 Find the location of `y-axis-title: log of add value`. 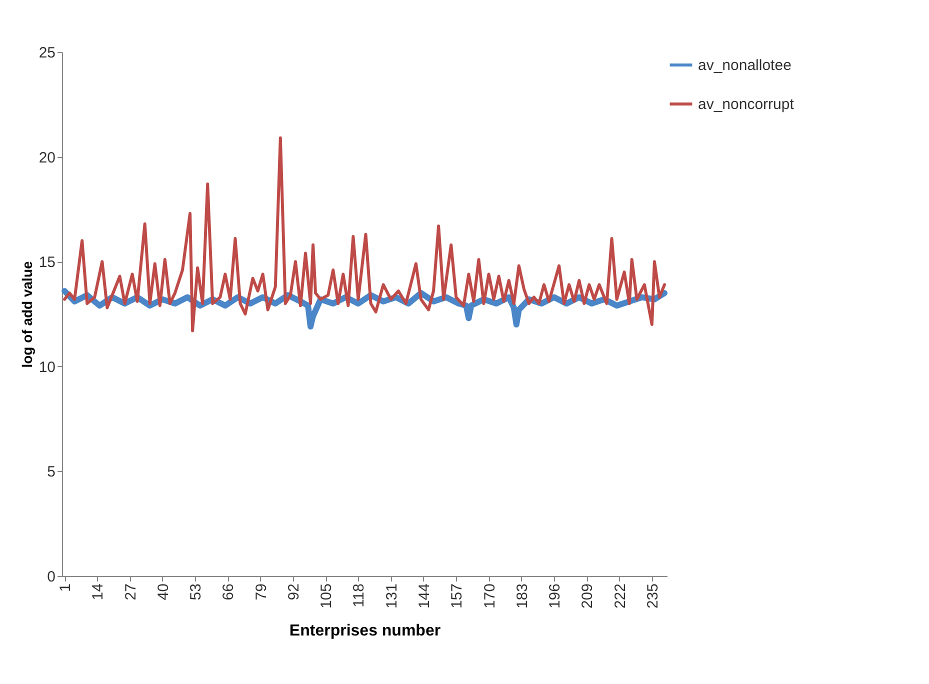

y-axis-title: log of add value is located at coordinates (26, 314).